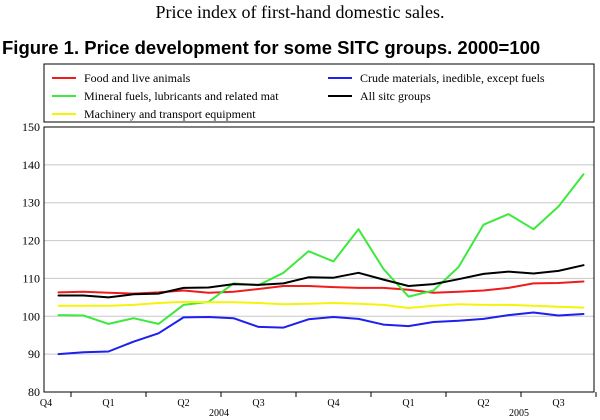 This screenshot has height=420, width=600. What do you see at coordinates (452, 78) in the screenshot?
I see `legend-label: Crude materials, inedible, except fuels` at bounding box center [452, 78].